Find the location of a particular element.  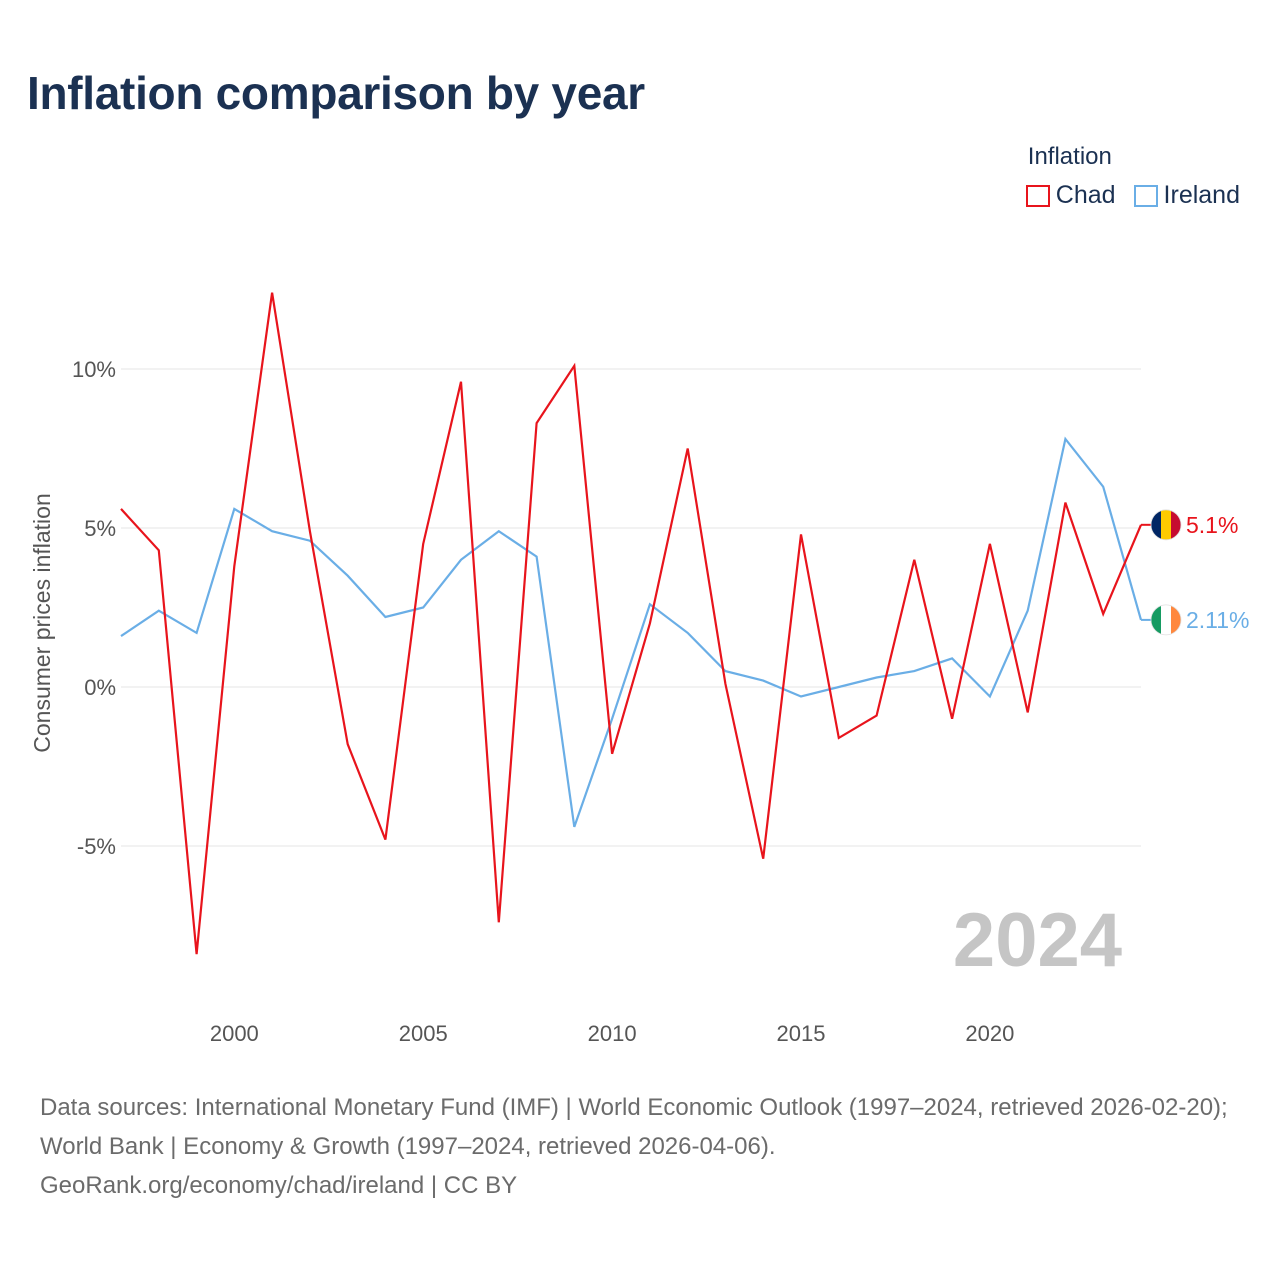

ireland-flag-icon is located at coordinates (1166, 619).